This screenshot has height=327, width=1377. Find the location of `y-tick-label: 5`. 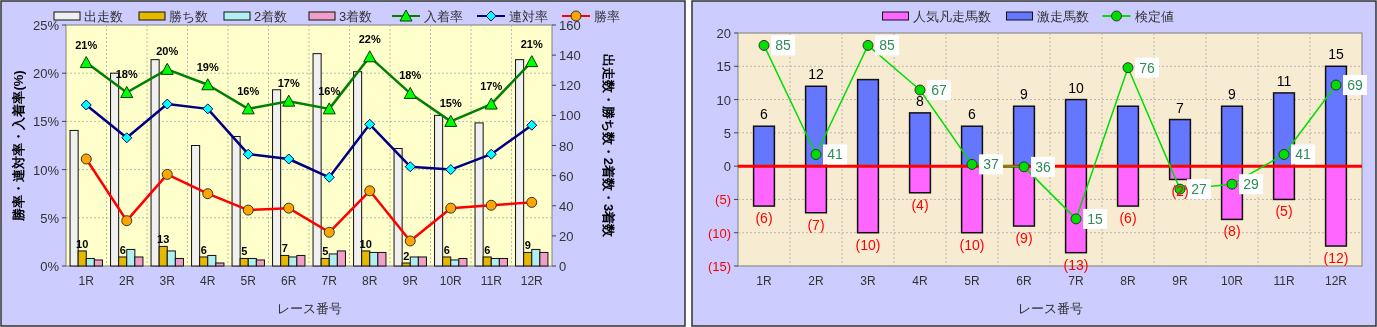

y-tick-label: 5 is located at coordinates (727, 133).